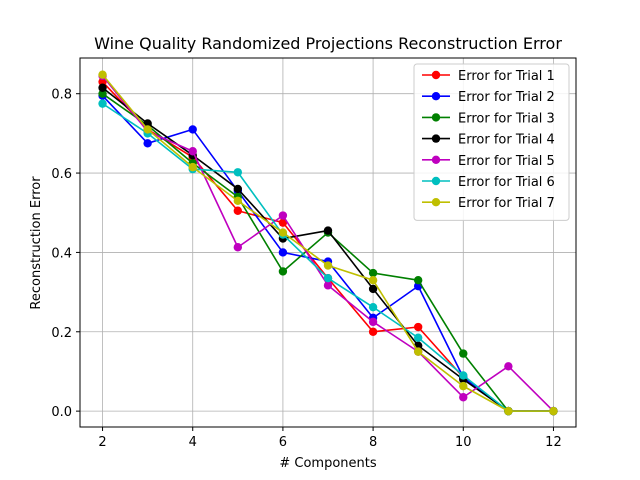  I want to click on x-tick-label: 12, so click(553, 442).